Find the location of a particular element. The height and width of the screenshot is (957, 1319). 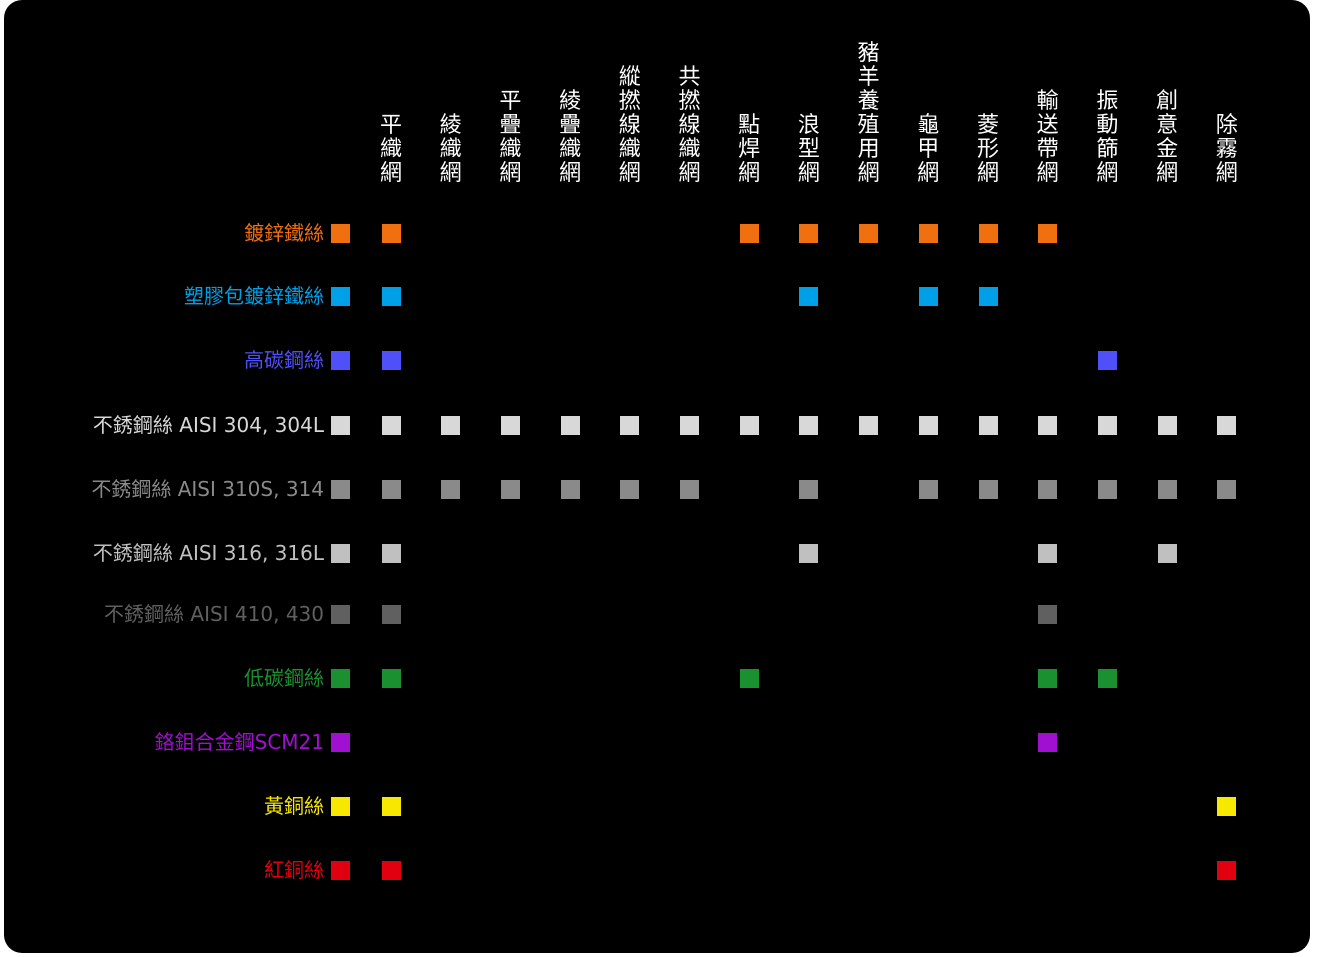

row-label: 塑膠包鍍鋅鐵絲 is located at coordinates (254, 296).